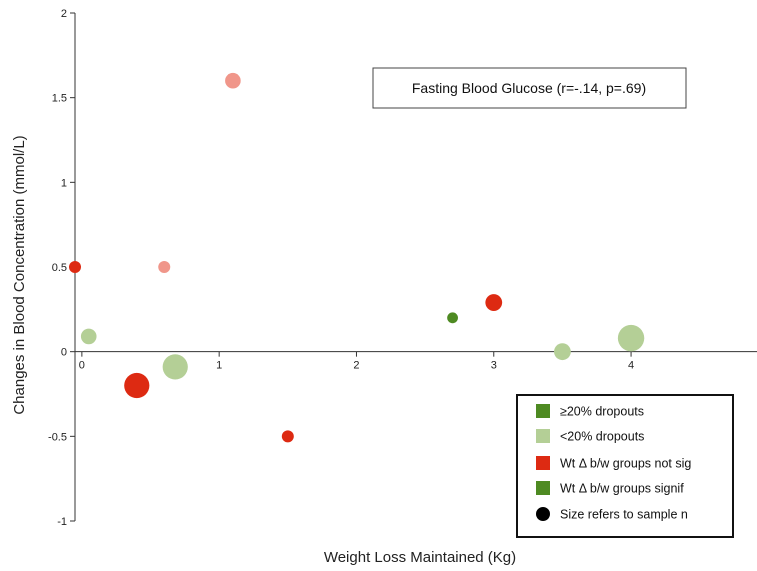  I want to click on y-tick-label: 1.5, so click(59, 99).